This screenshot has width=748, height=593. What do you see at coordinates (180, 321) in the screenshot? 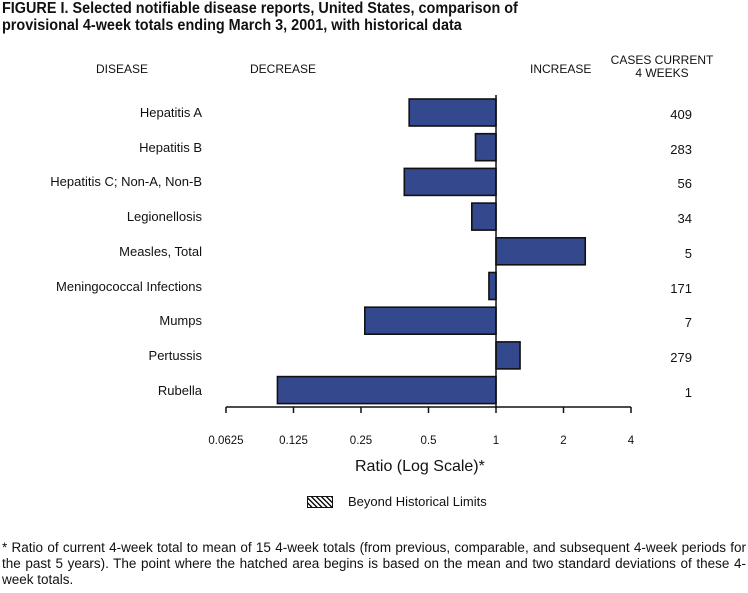
I see `disease-label: Mumps` at bounding box center [180, 321].